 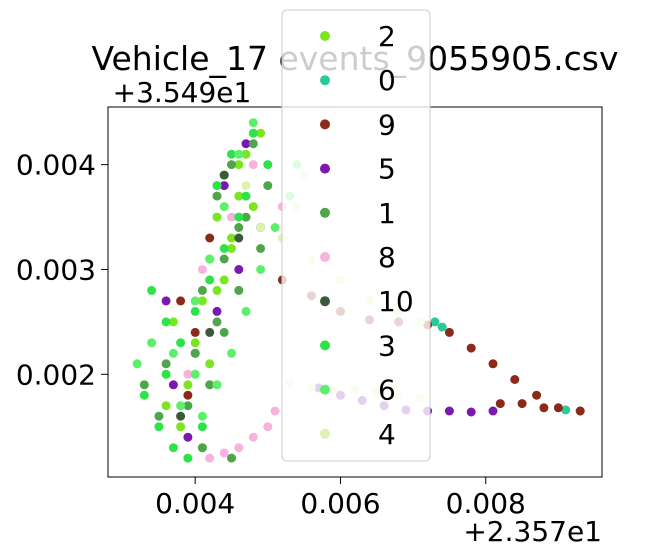 What do you see at coordinates (387, 257) in the screenshot?
I see `legend-label-8: 8` at bounding box center [387, 257].